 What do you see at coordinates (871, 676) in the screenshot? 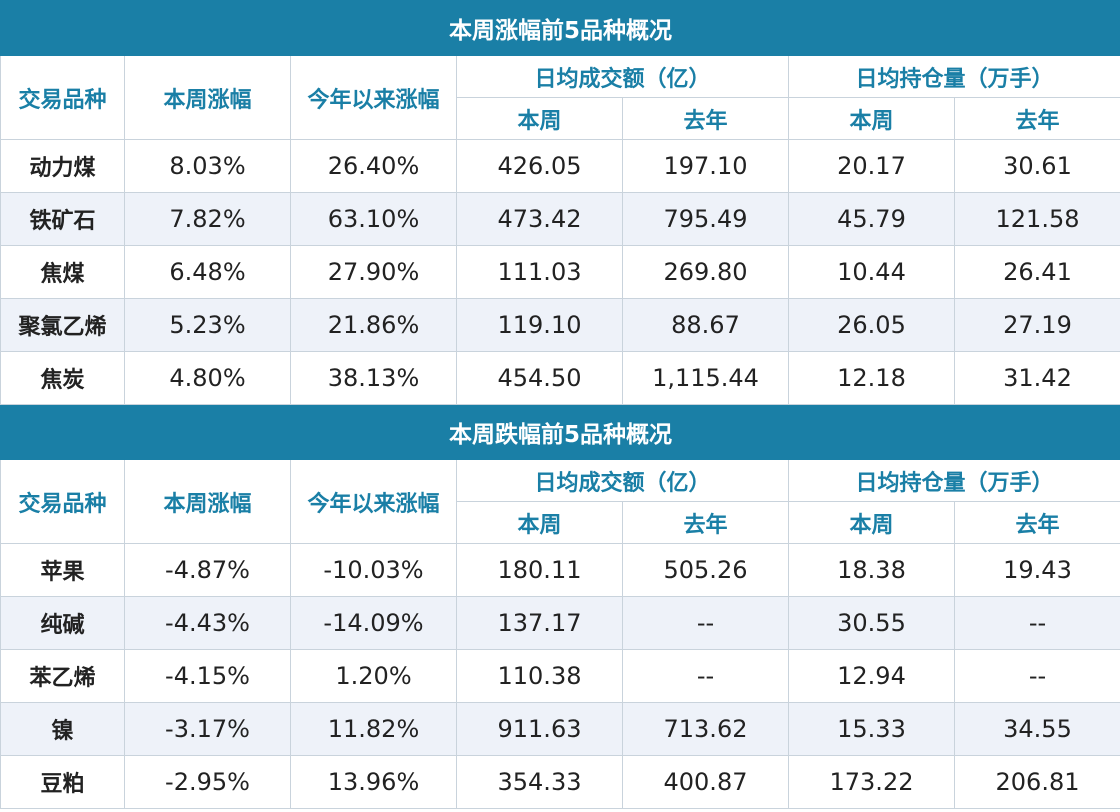
I see `open-interest-this-week: 12.94` at bounding box center [871, 676].